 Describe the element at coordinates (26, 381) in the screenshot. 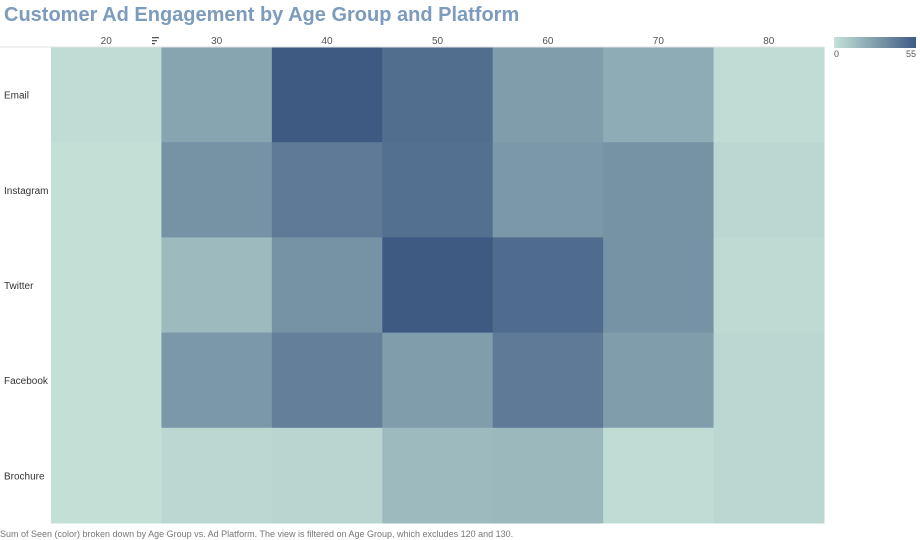

I see `y-tick-label: Facebook` at that location.